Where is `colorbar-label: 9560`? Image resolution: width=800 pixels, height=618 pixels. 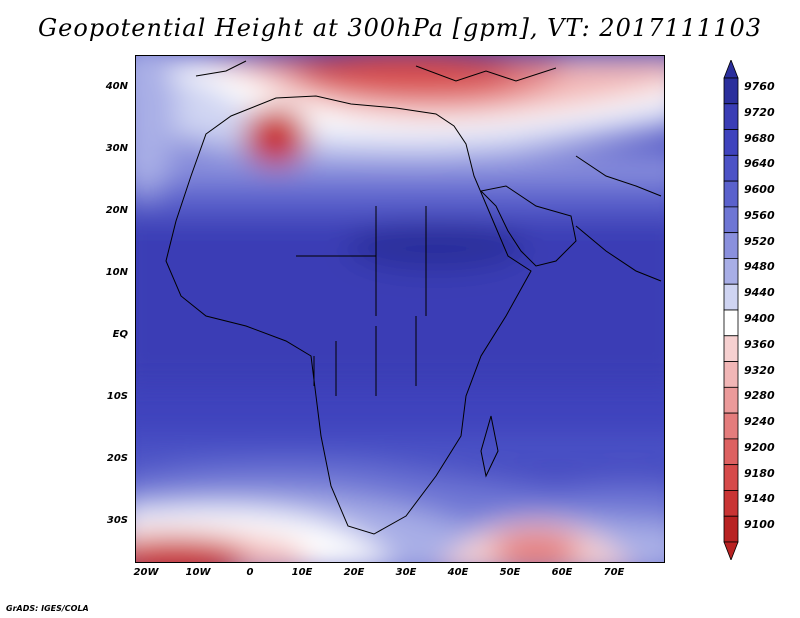 colorbar-label: 9560 is located at coordinates (759, 215).